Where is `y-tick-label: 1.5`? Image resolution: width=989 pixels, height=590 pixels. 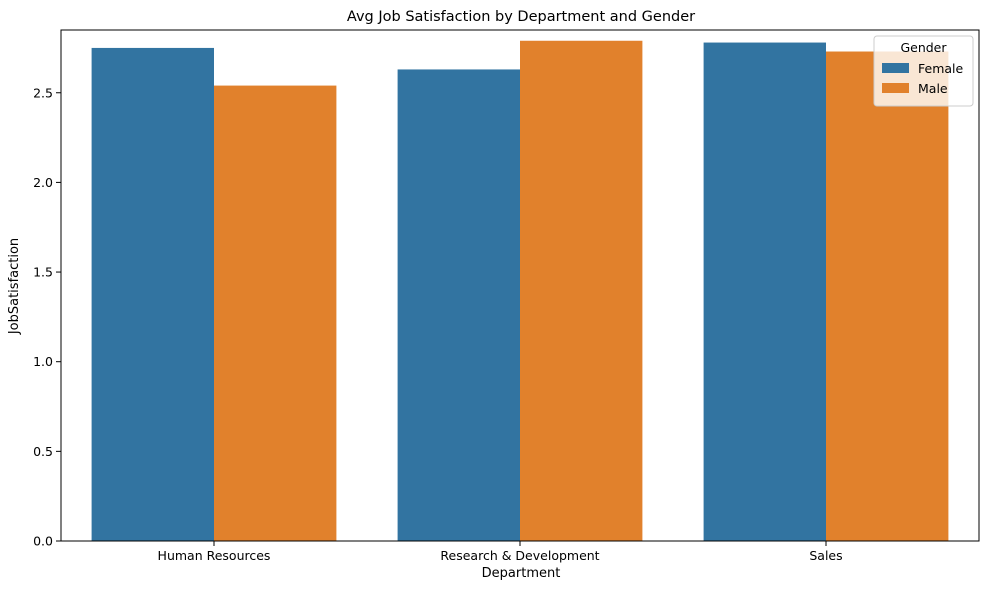 y-tick-label: 1.5 is located at coordinates (43, 272).